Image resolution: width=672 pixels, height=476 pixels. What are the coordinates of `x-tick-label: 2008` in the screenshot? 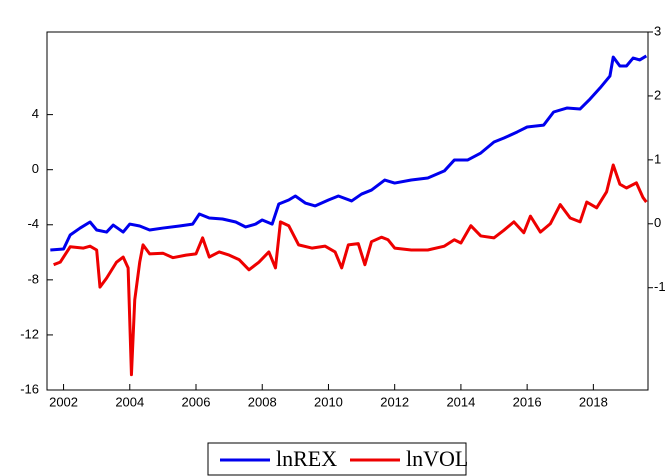 It's located at (262, 401).